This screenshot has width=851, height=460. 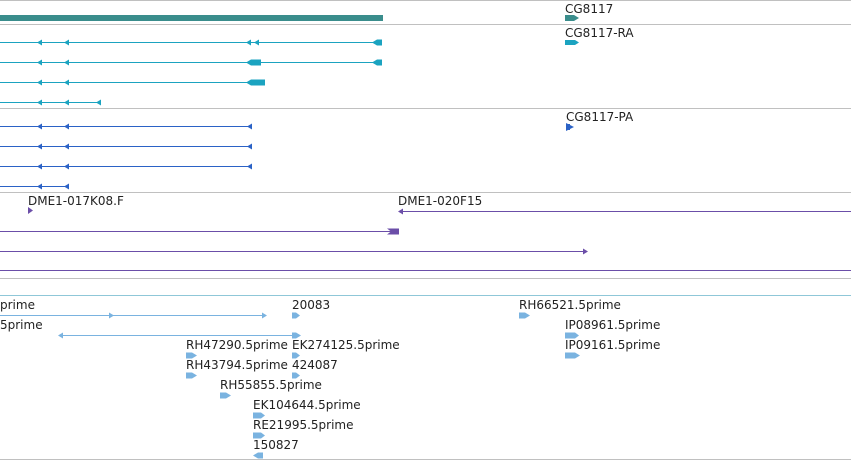 I want to click on cdna-label: prime, so click(x=17, y=305).